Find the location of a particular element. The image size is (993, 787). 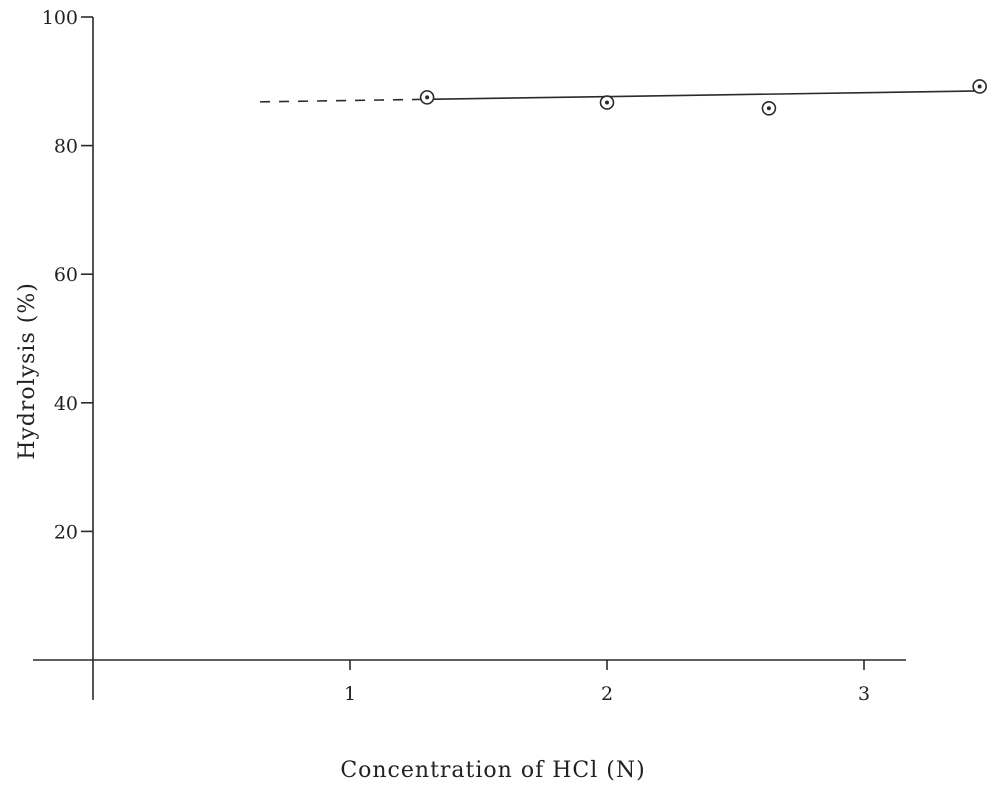

y-tick-label: 40 is located at coordinates (66, 404).